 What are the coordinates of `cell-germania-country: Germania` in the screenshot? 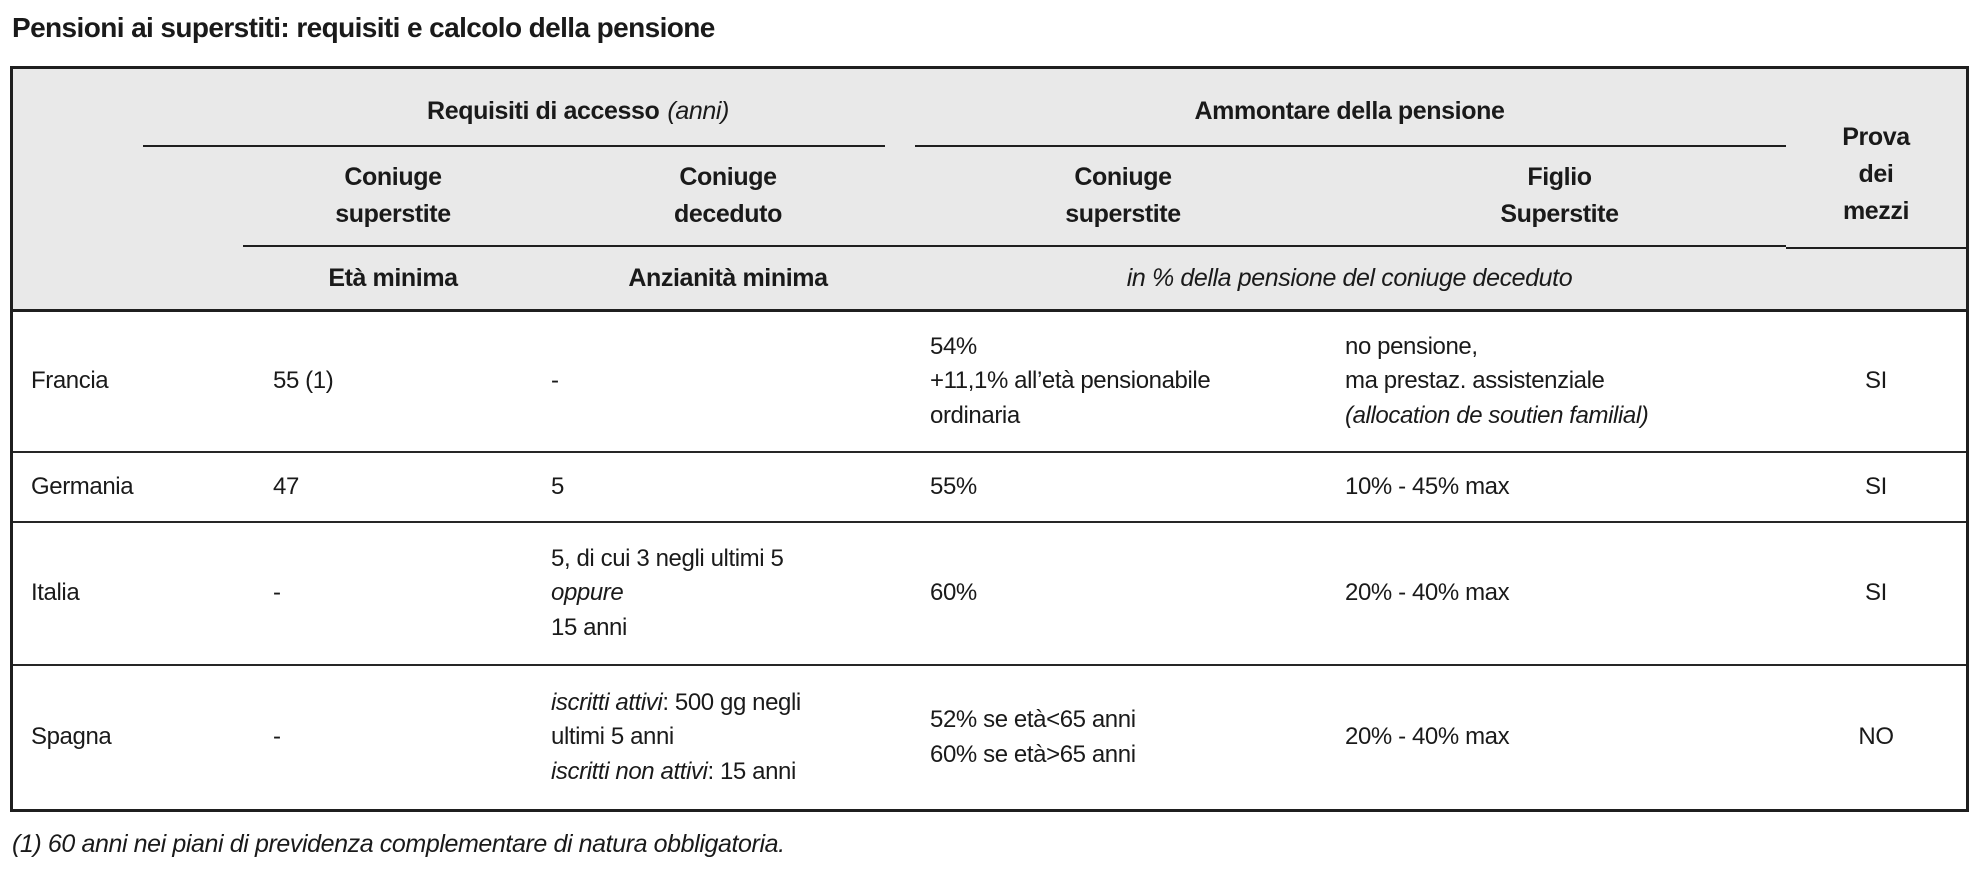 It's located at (128, 486).